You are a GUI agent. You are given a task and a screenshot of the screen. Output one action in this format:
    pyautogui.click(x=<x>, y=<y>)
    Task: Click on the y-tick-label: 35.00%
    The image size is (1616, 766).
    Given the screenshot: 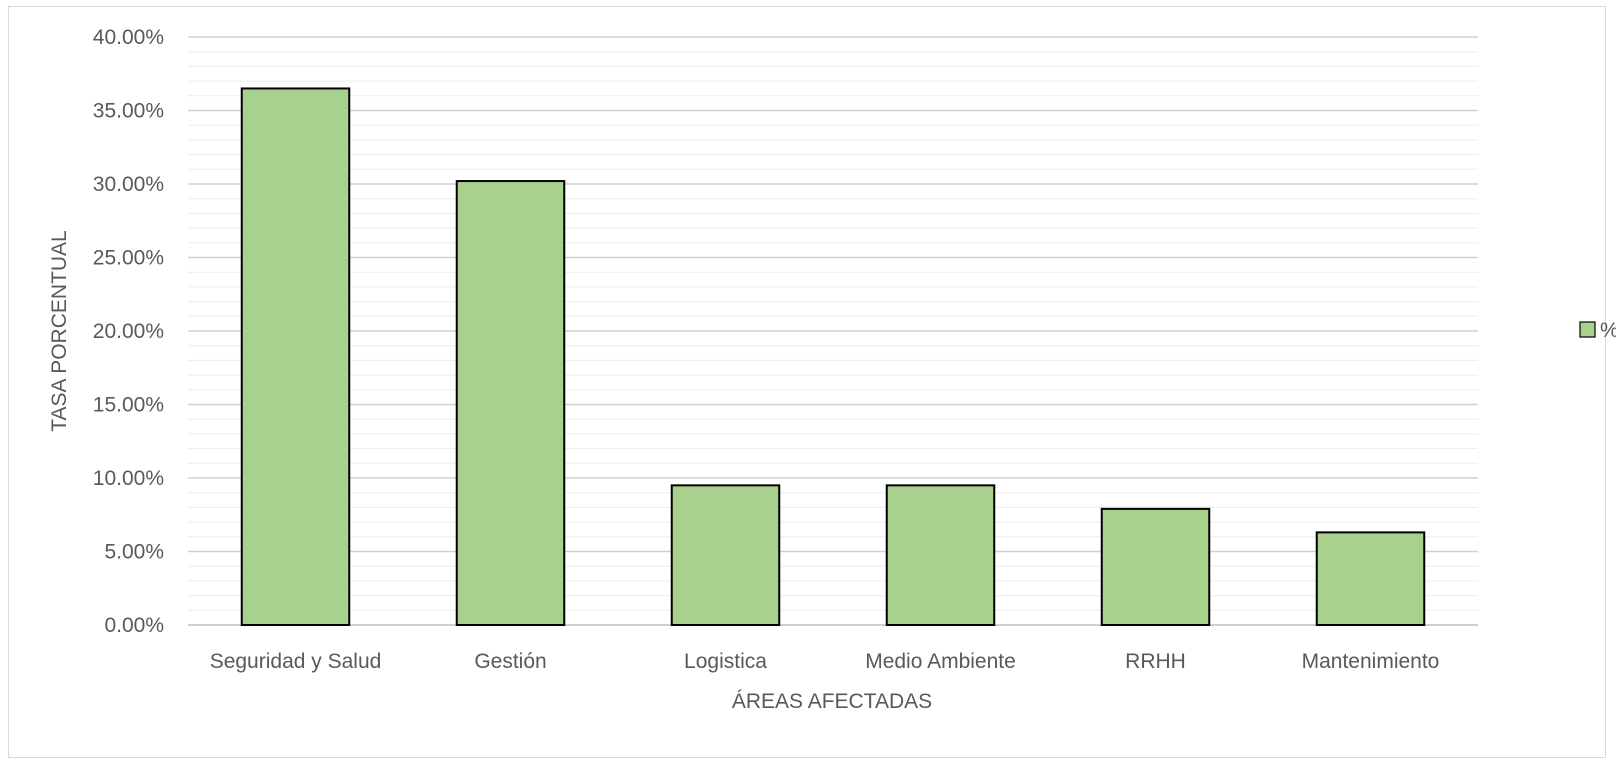 What is the action you would take?
    pyautogui.click(x=128, y=111)
    